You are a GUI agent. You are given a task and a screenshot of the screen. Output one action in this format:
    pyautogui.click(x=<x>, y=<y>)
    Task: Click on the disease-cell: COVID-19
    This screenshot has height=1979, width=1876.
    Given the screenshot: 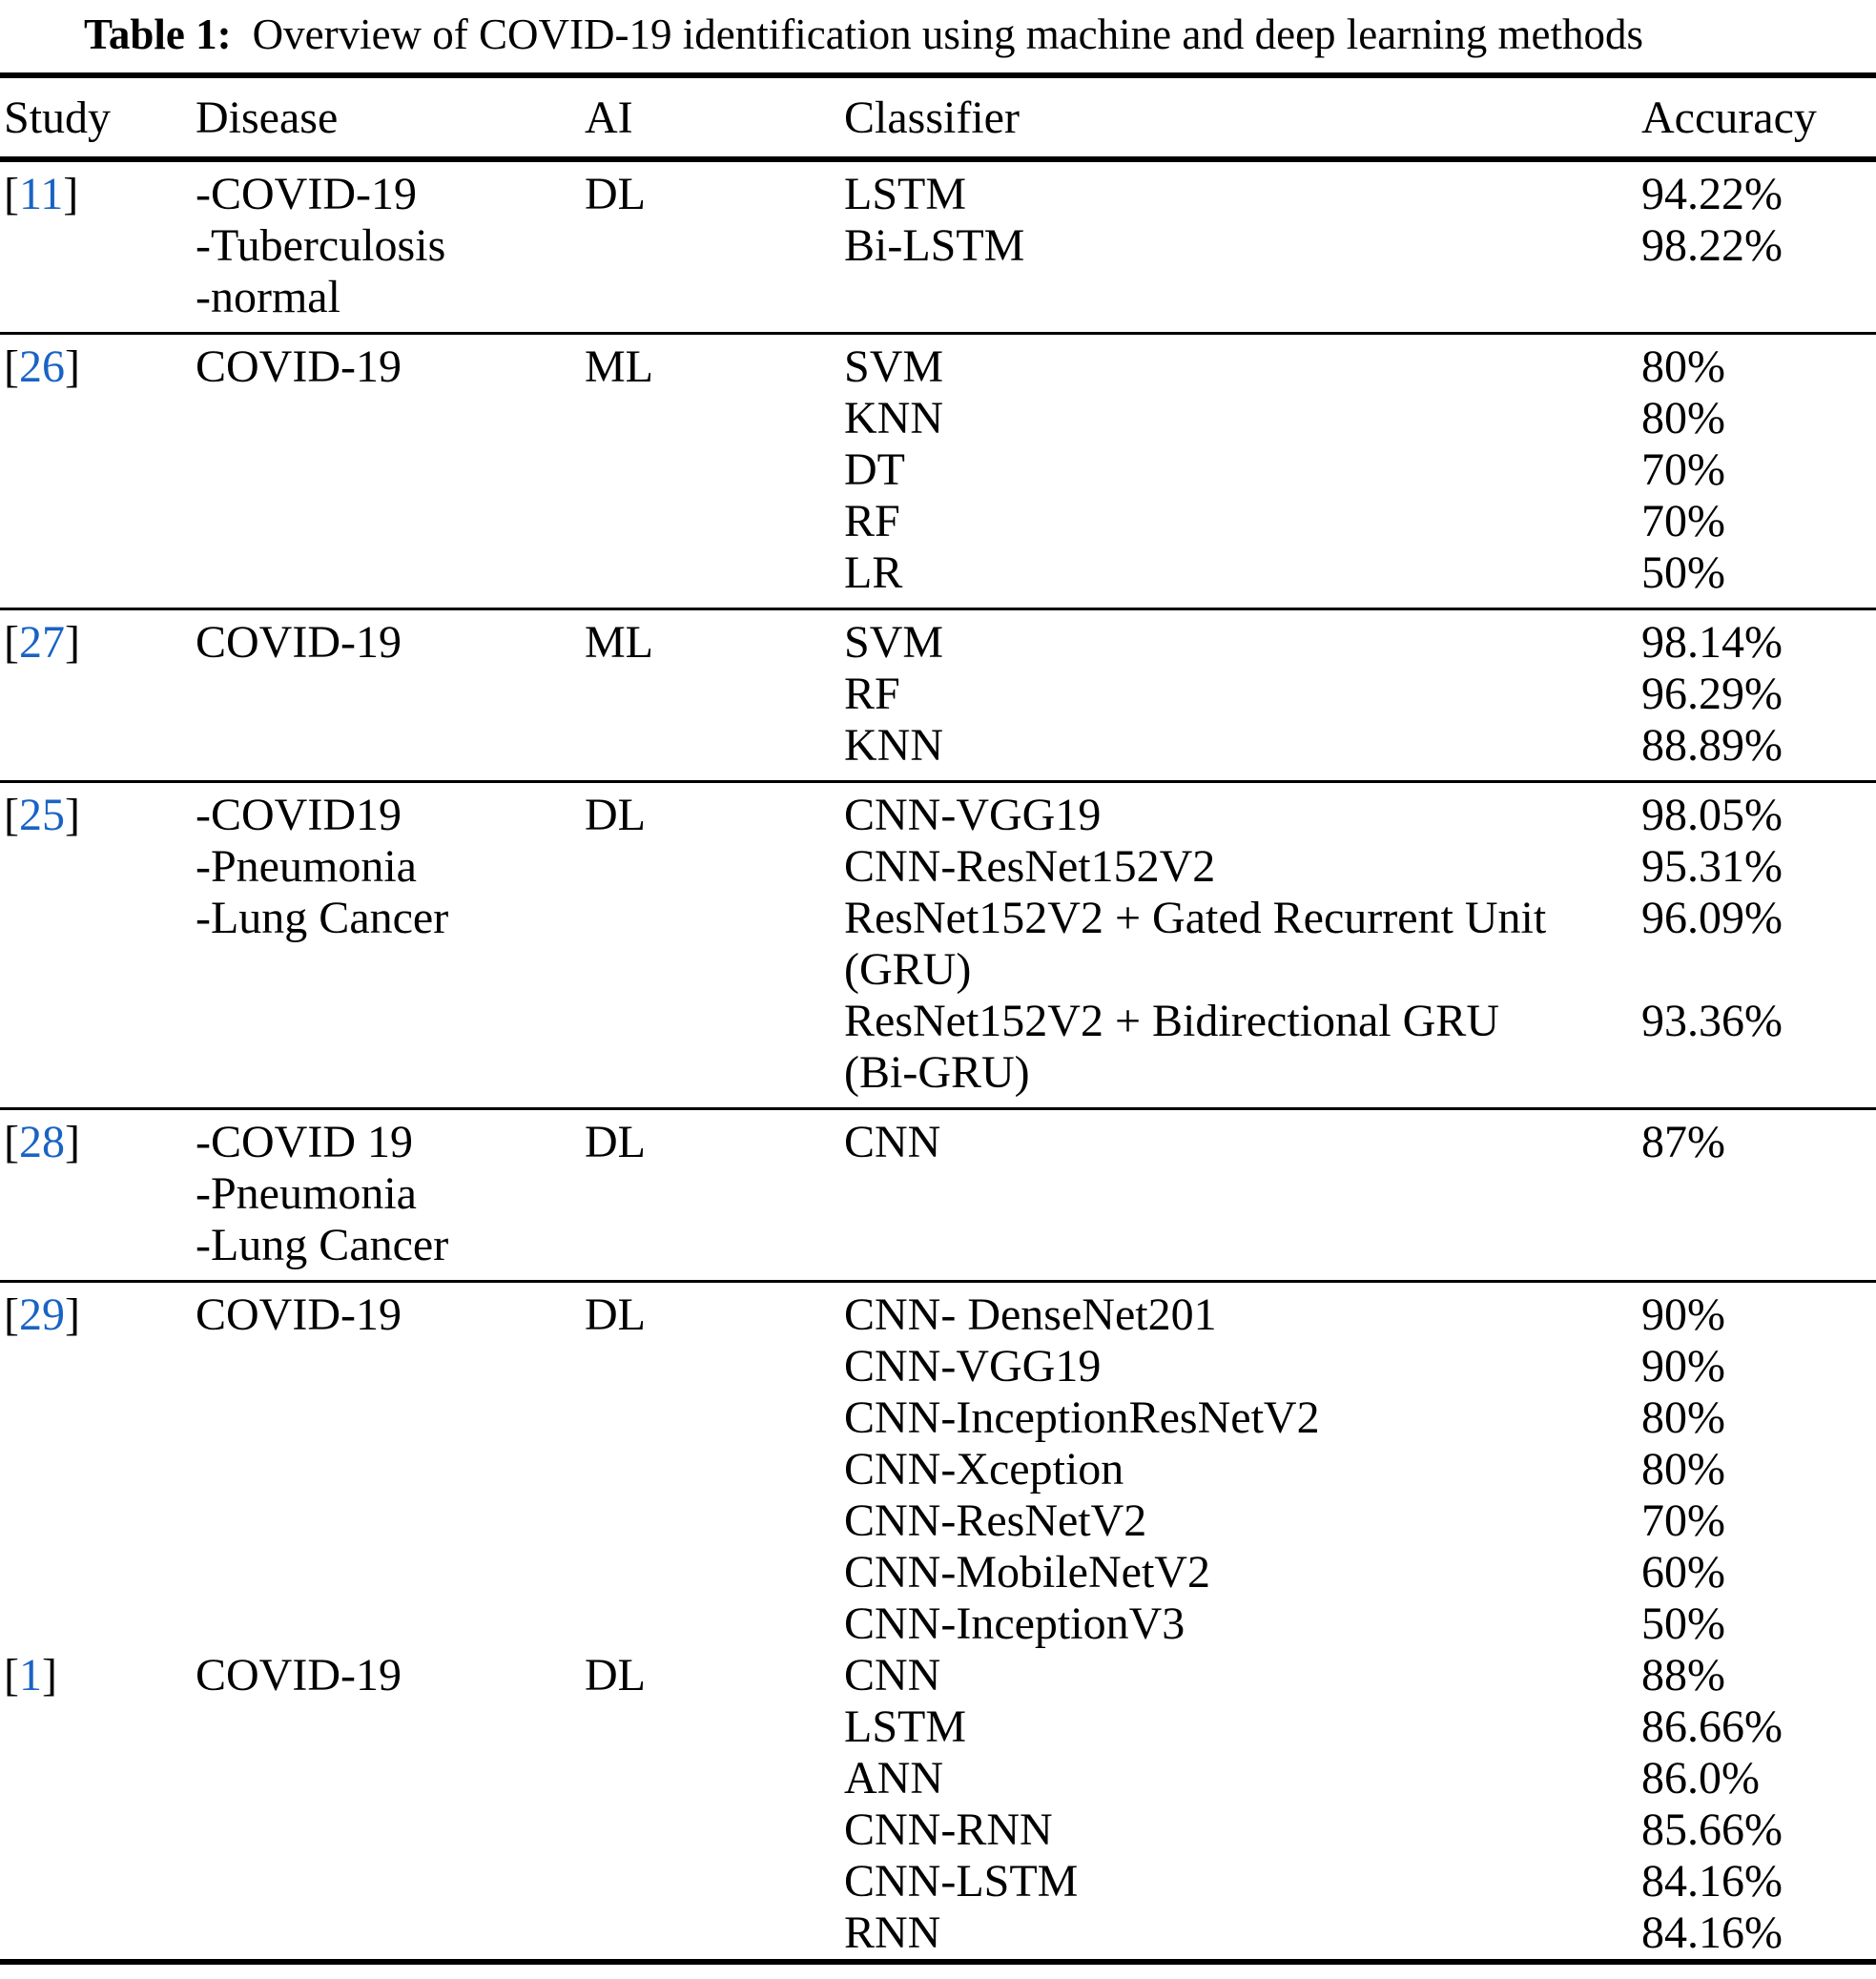 What is the action you would take?
    pyautogui.click(x=390, y=367)
    